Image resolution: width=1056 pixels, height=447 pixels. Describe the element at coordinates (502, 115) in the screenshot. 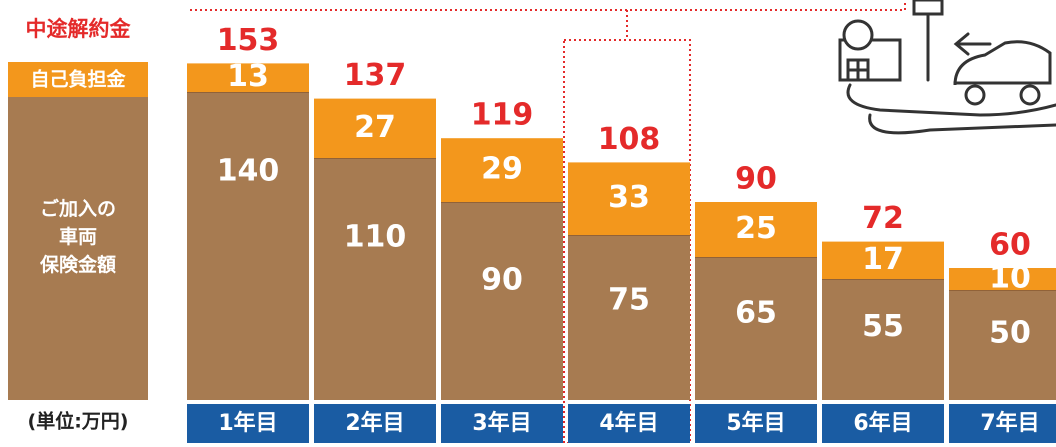

I see `total-label: 119` at that location.